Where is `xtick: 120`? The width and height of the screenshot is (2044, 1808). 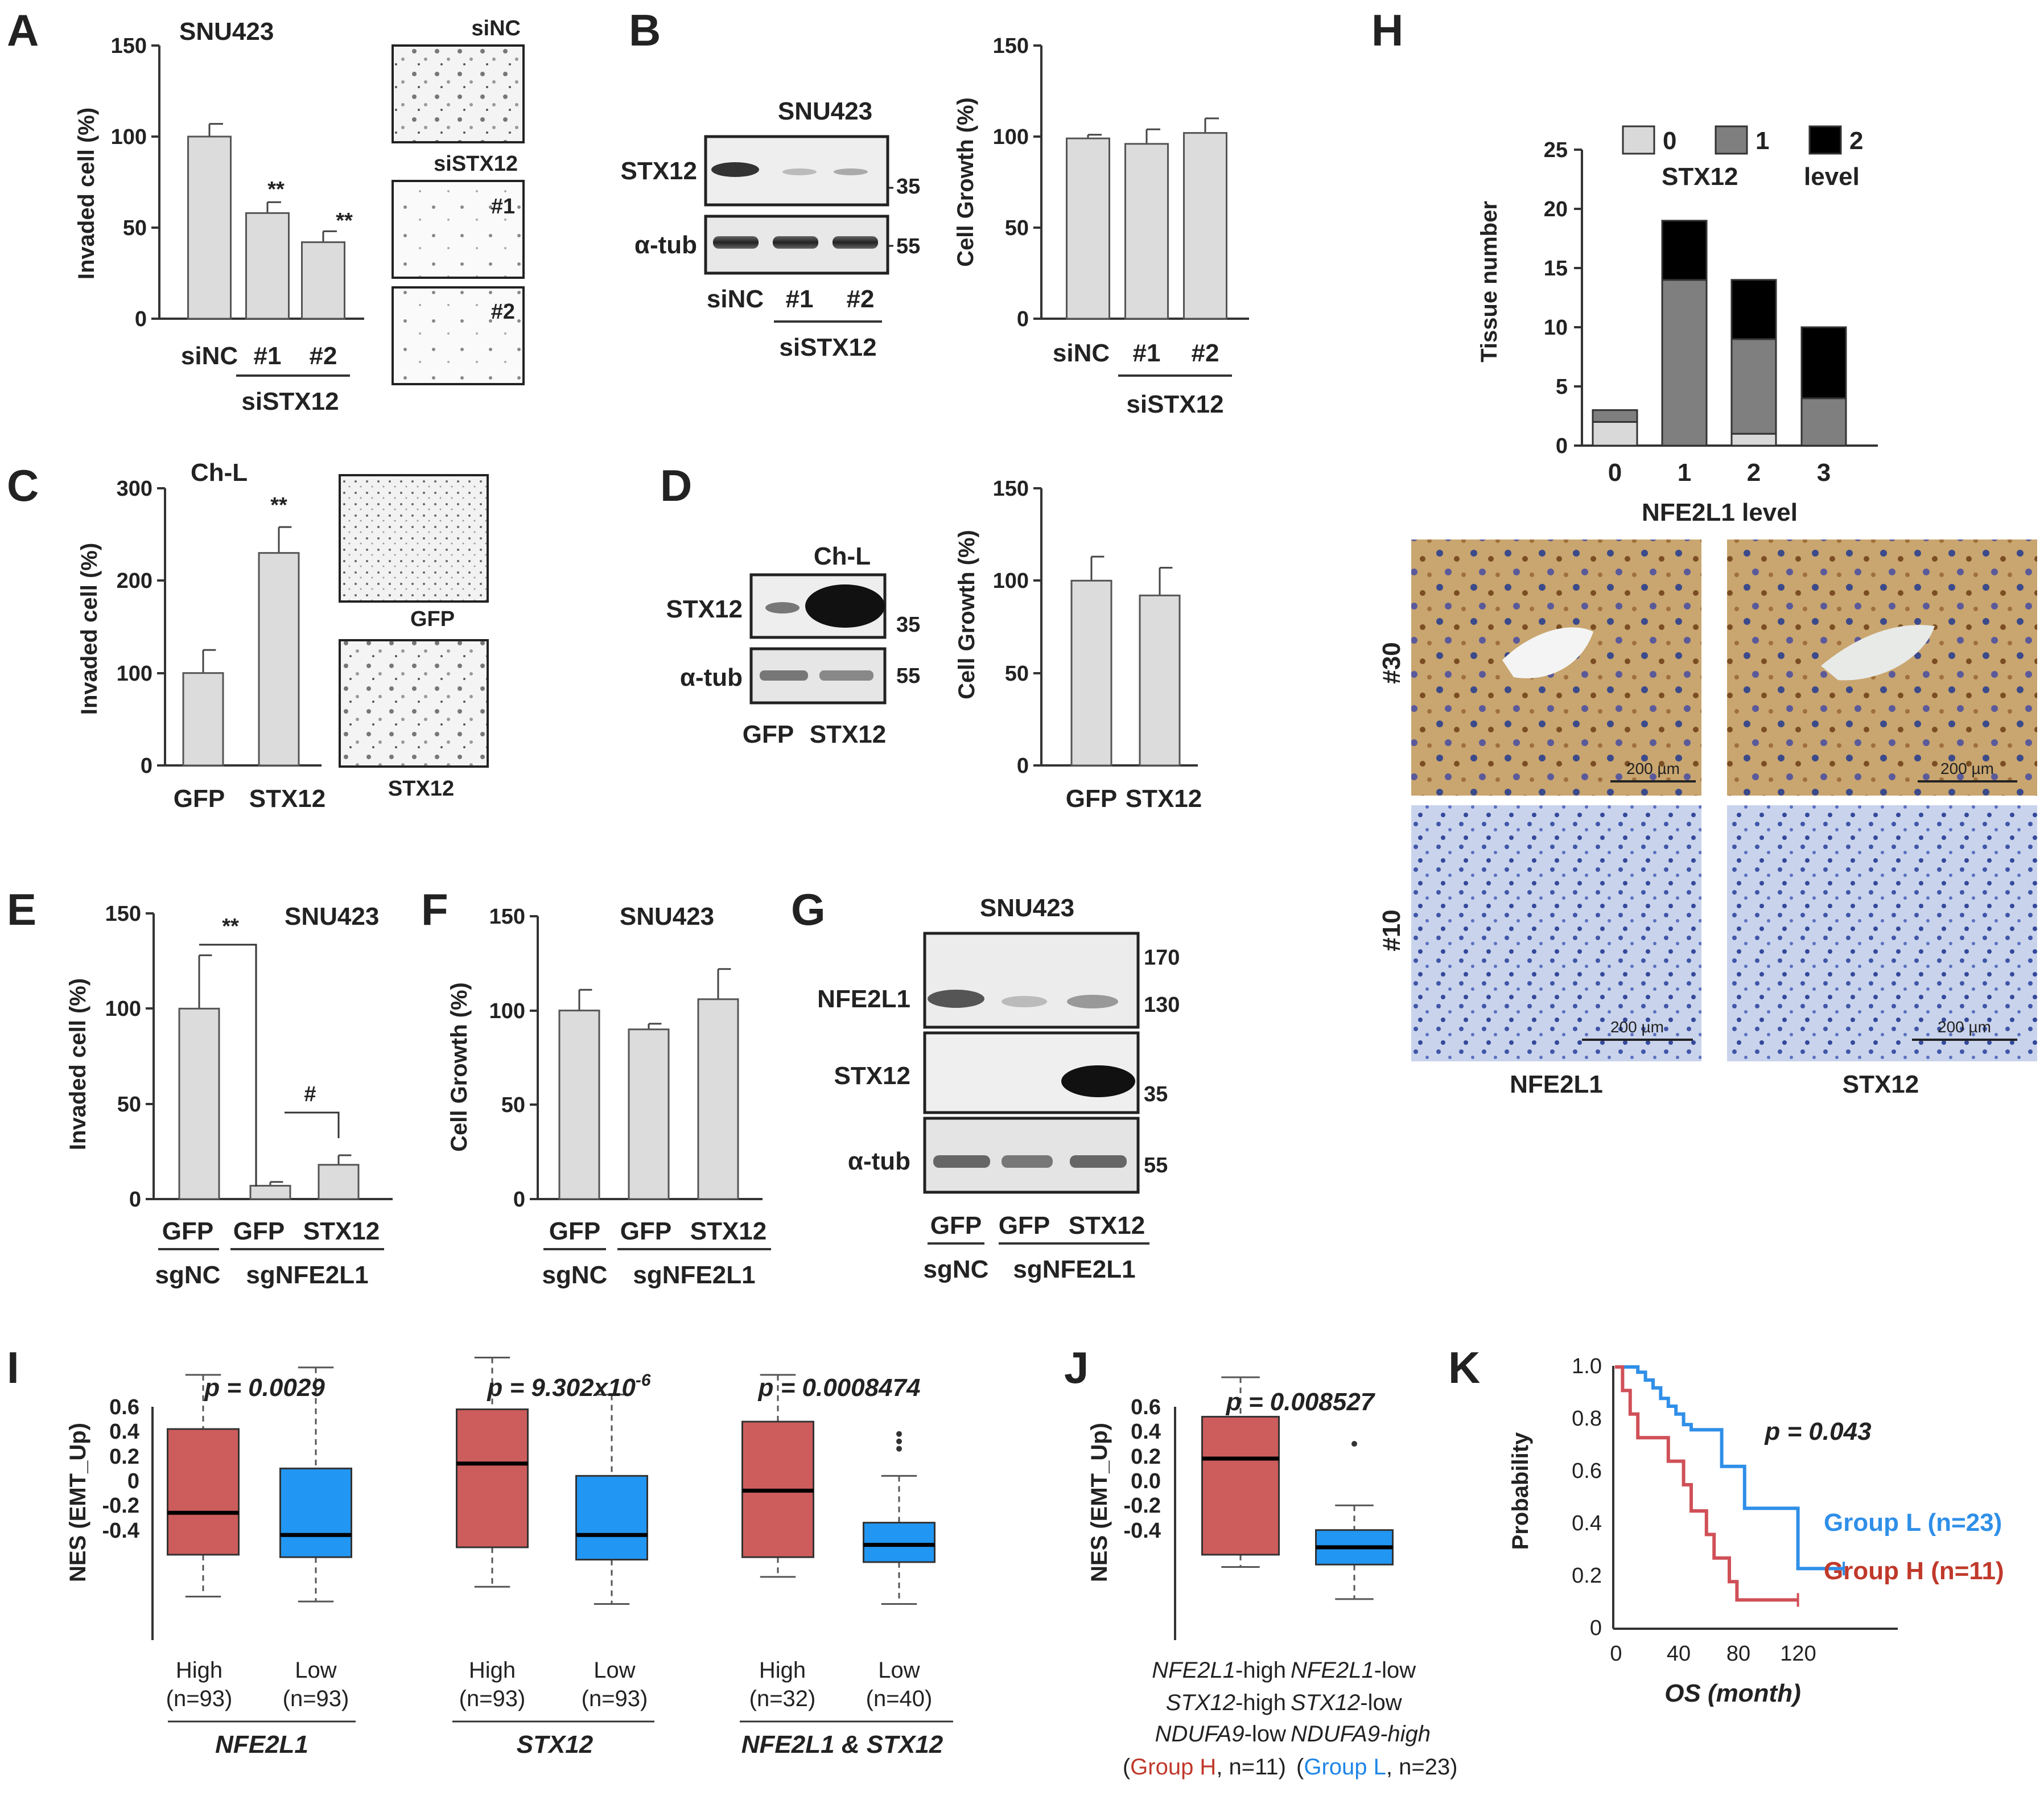
xtick: 120 is located at coordinates (1798, 1654).